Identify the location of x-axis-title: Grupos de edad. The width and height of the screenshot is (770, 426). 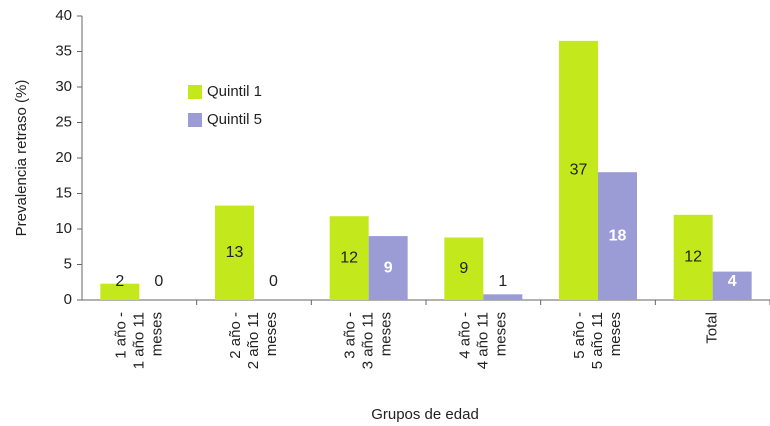
(425, 414).